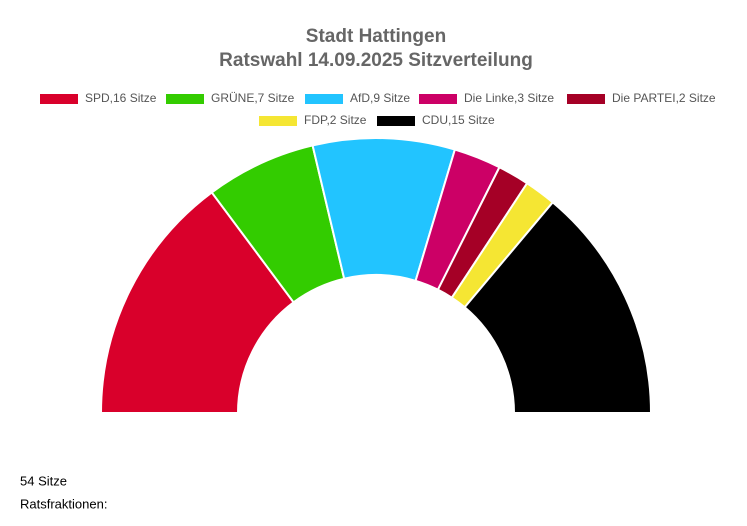  I want to click on legend-label: SPD,16 Sitze, so click(121, 98).